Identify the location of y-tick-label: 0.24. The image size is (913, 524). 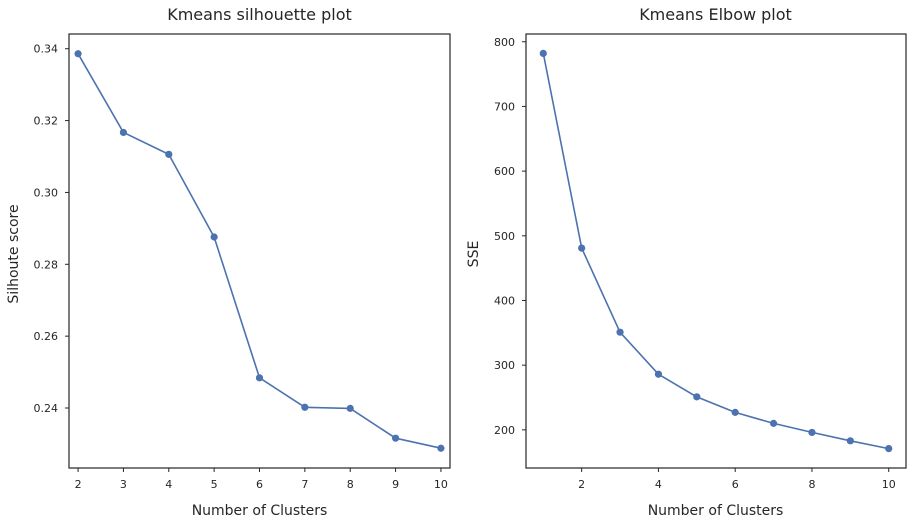
(46, 408).